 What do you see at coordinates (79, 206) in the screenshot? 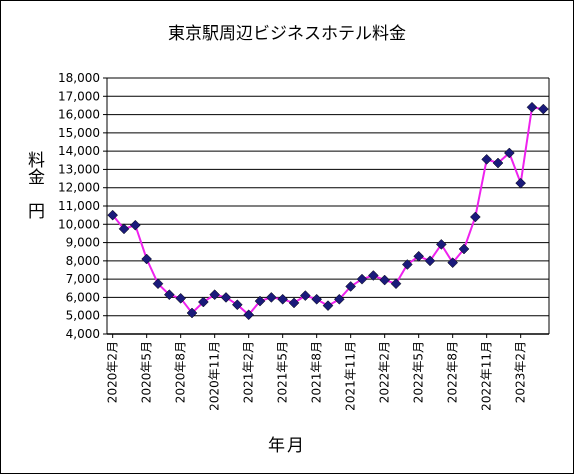
I see `y-tick-label: 11,000` at bounding box center [79, 206].